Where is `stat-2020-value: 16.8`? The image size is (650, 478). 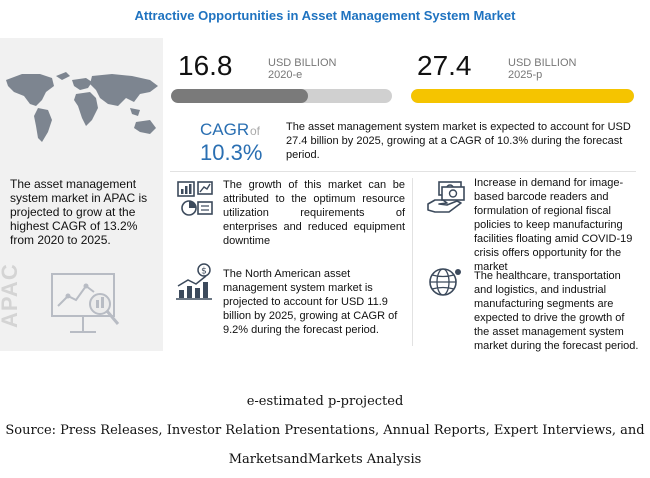 stat-2020-value: 16.8 is located at coordinates (205, 65).